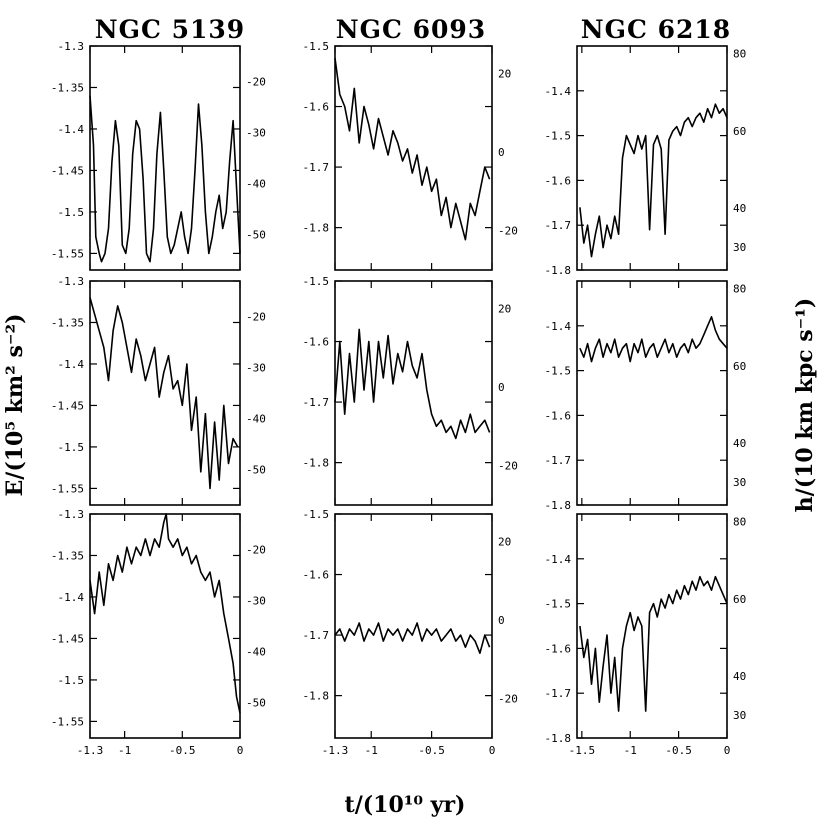  I want to click on panel-ngc-6218-row-1: -1.4 -1.5 -1.6 -1.7 -1.8 80 60 40 30, so click(645, 161).